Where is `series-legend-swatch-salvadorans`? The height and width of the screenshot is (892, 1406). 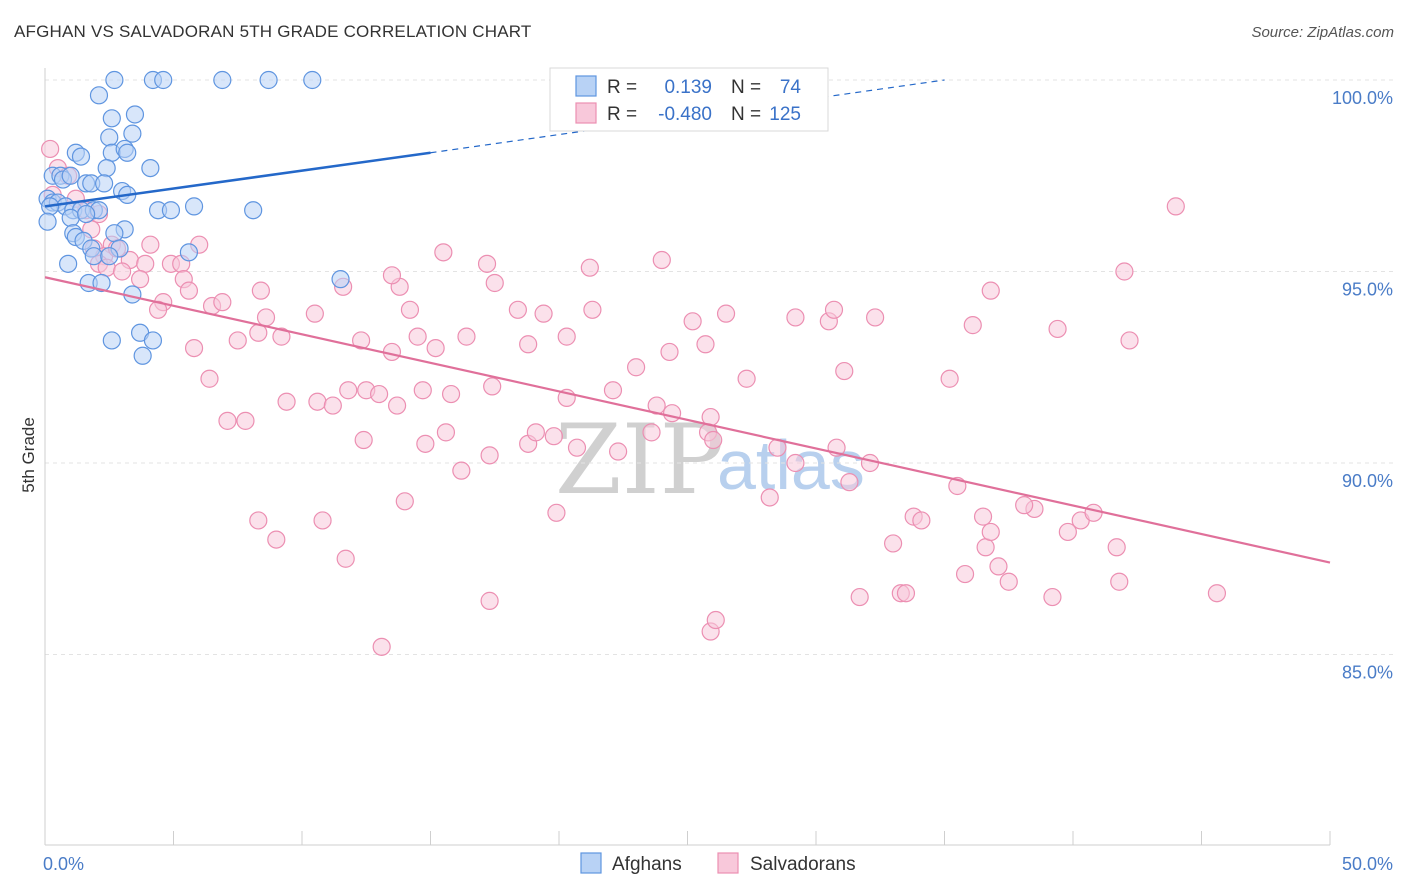 series-legend-swatch-salvadorans is located at coordinates (728, 863).